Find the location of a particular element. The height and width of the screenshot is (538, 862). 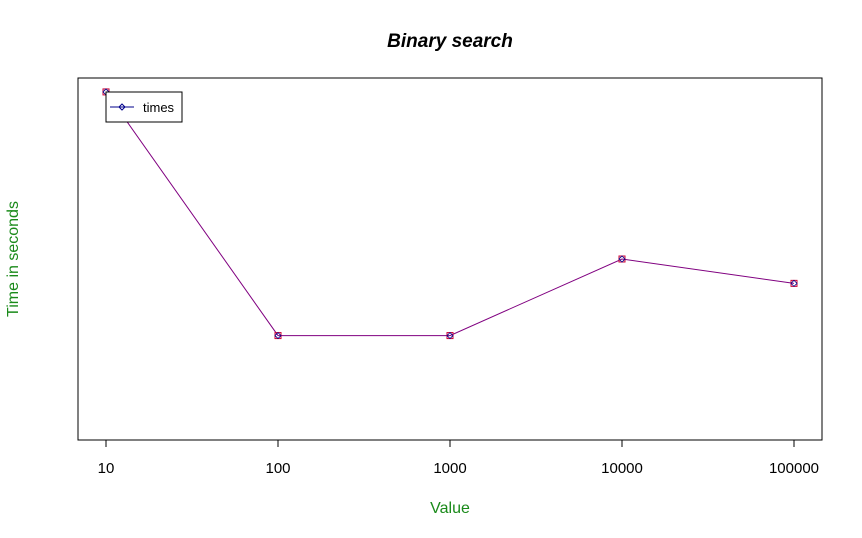

legend: times is located at coordinates (144, 107).